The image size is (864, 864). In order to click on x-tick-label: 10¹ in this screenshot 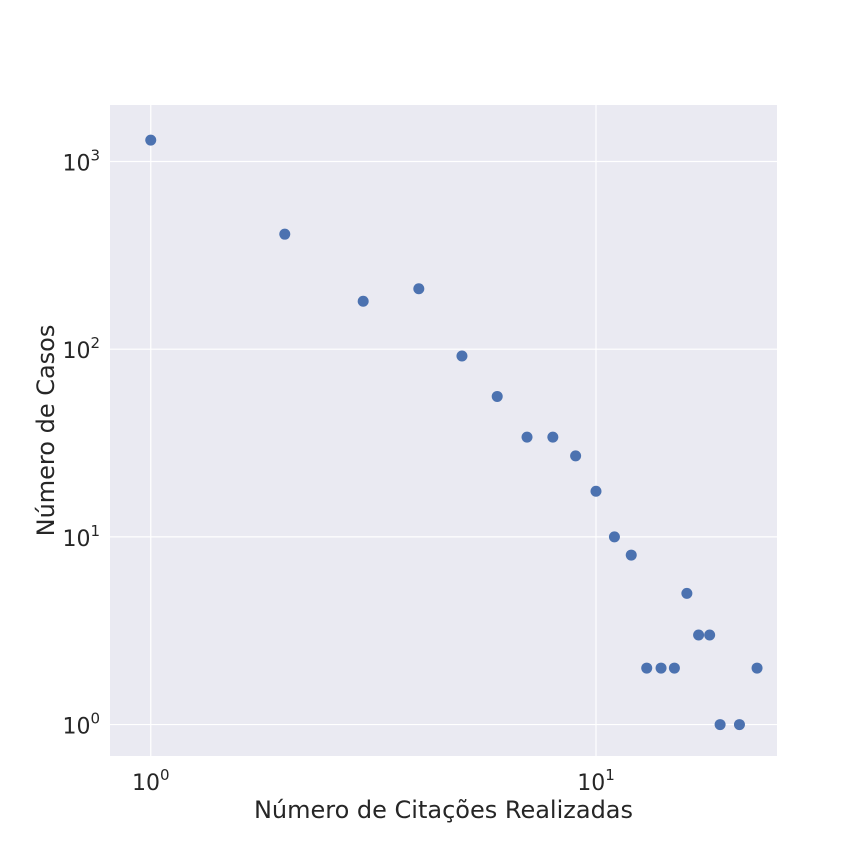, I will do `click(596, 781)`.